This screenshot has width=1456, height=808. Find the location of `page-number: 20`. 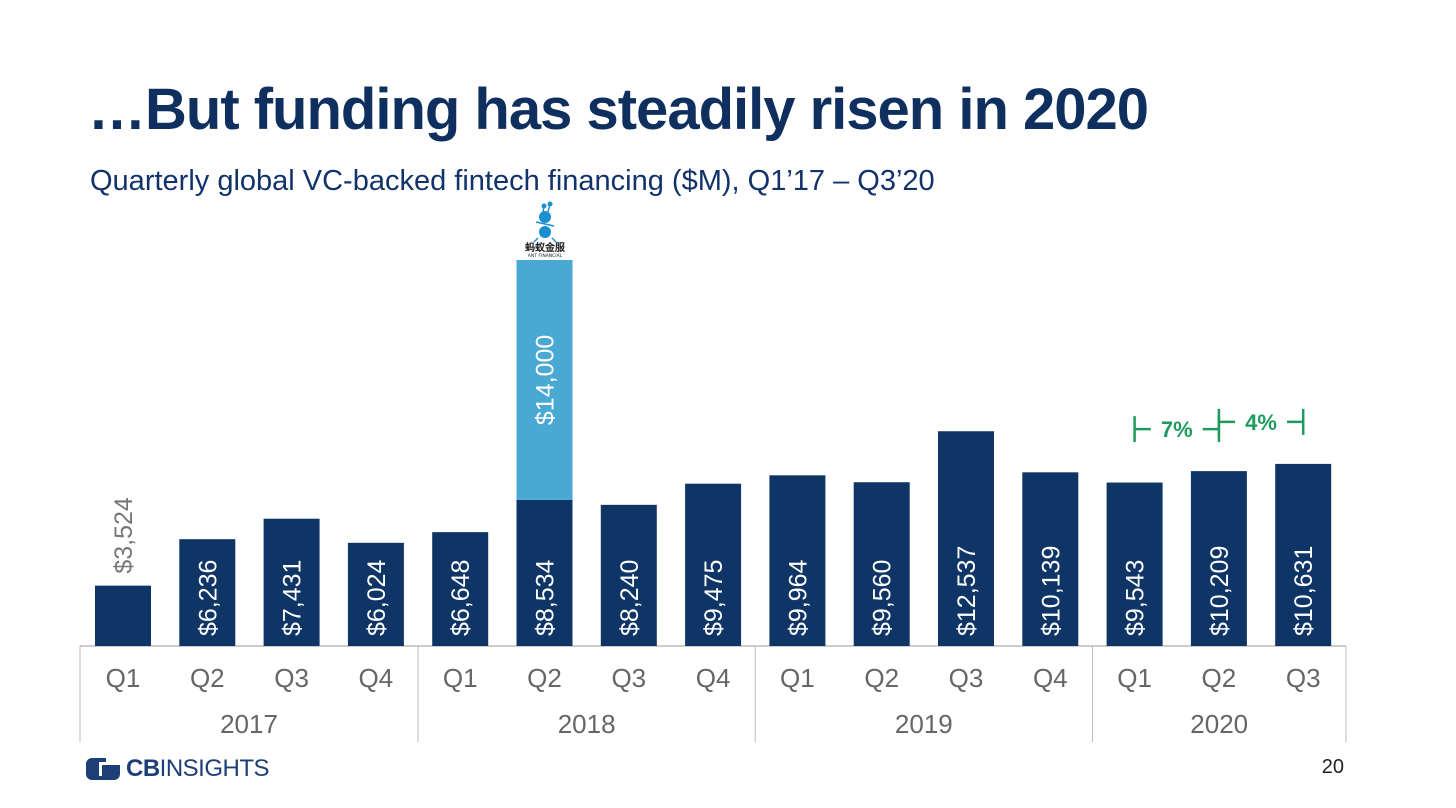

page-number: 20 is located at coordinates (1332, 767).